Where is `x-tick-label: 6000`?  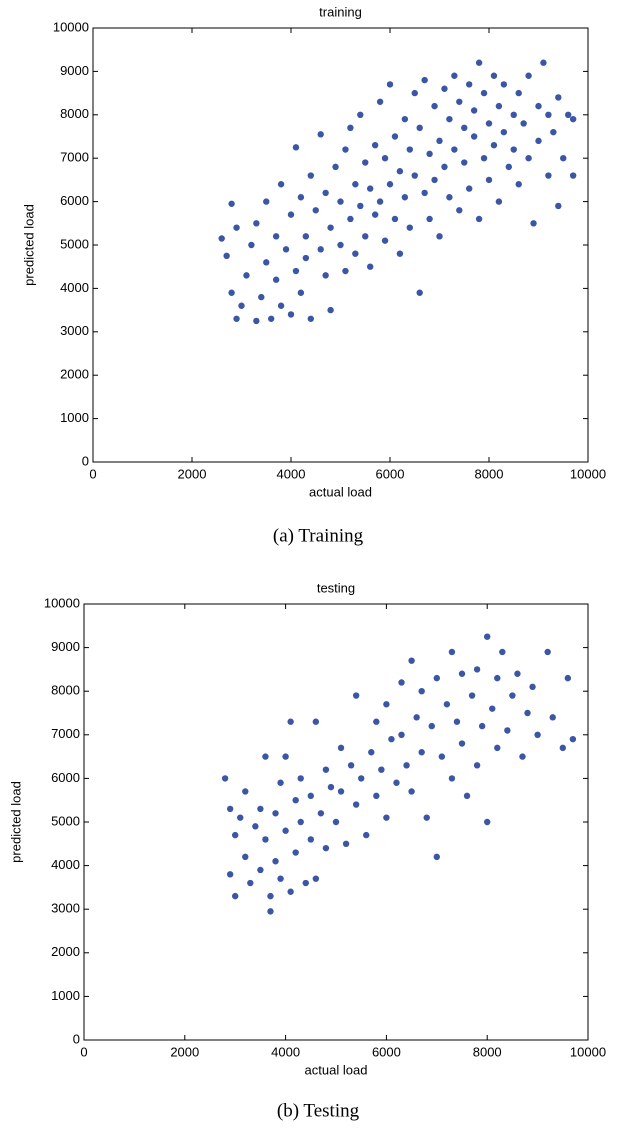 x-tick-label: 6000 is located at coordinates (386, 1051).